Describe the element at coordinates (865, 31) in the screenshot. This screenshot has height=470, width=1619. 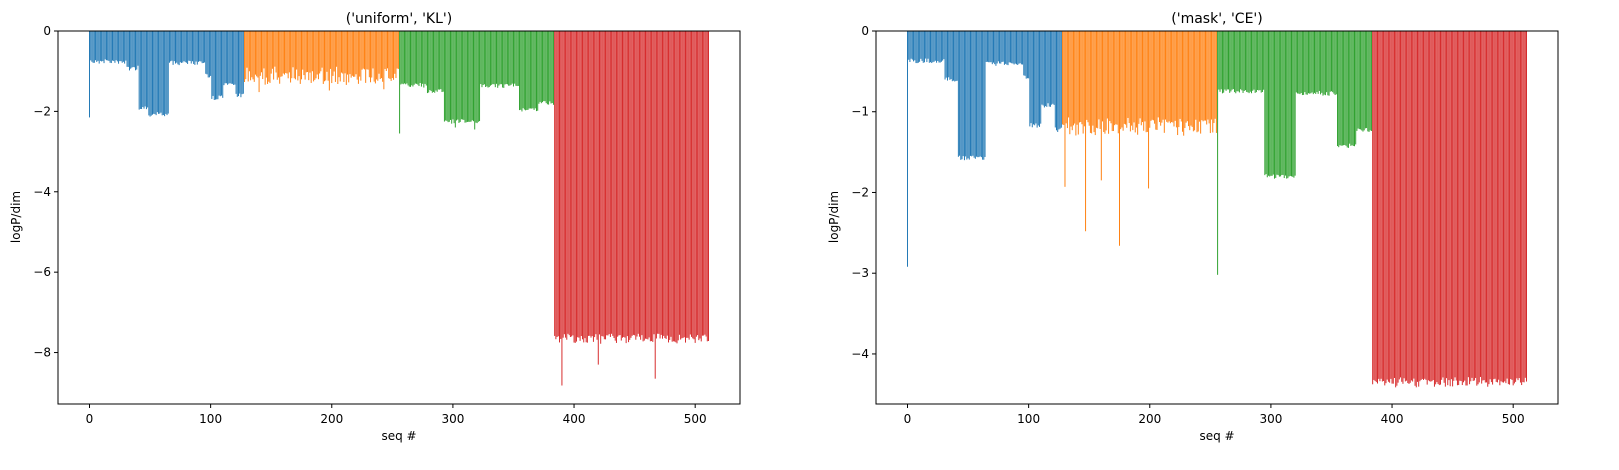
I see `y-tick-label: 0` at that location.